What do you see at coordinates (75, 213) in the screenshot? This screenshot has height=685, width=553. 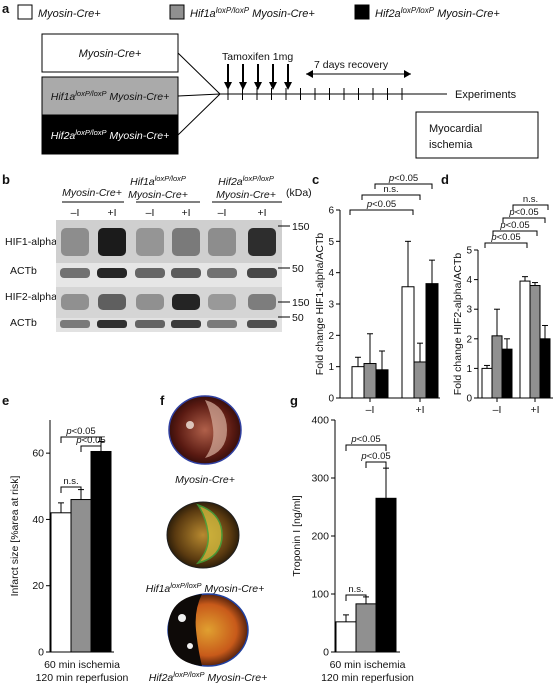 I see `blot-condition-label: –I` at bounding box center [75, 213].